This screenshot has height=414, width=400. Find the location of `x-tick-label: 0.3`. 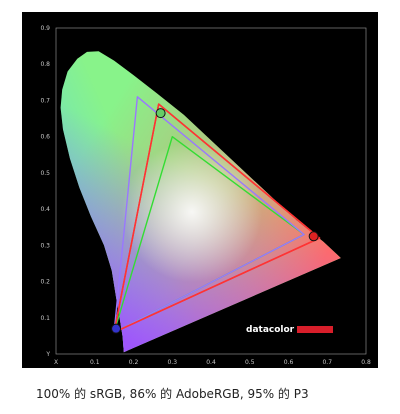

x-tick-label: 0.3 is located at coordinates (172, 362).